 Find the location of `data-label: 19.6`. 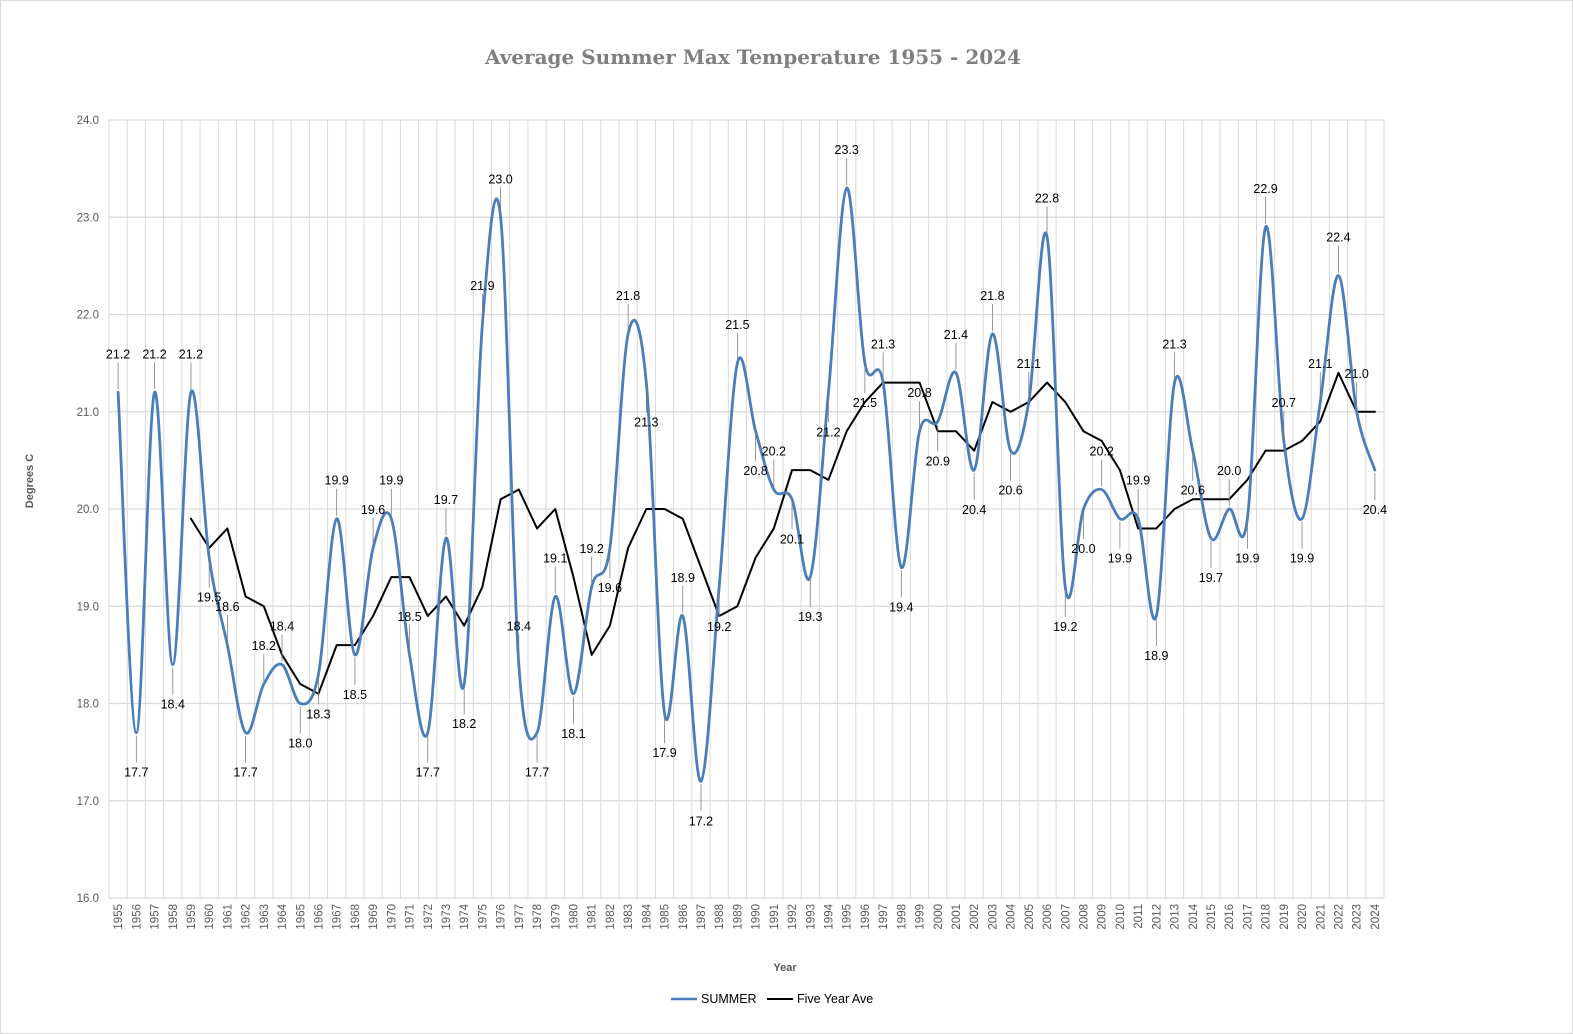

data-label: 19.6 is located at coordinates (610, 588).